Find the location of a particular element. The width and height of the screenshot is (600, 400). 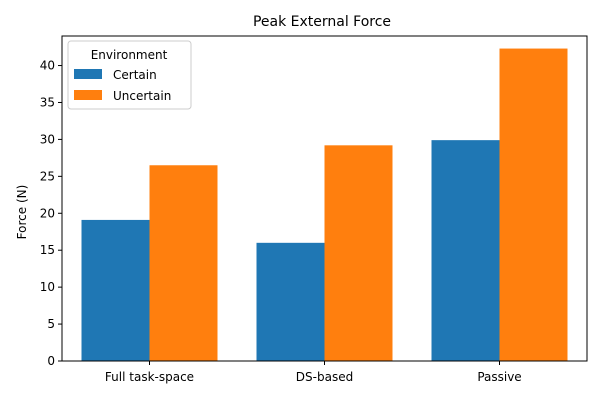

legend-swatch-uncertain is located at coordinates (88, 95).